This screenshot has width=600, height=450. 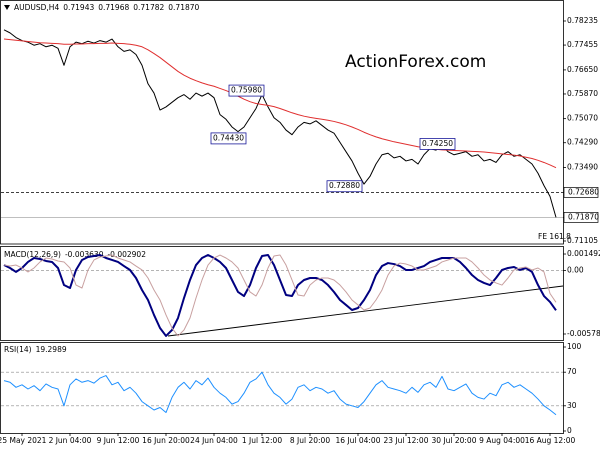 I want to click on y-tick-label: 30, so click(x=572, y=405).